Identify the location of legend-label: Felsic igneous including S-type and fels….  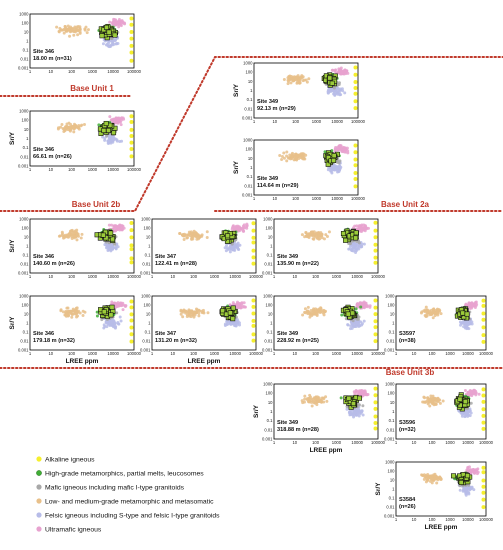
(132, 515).